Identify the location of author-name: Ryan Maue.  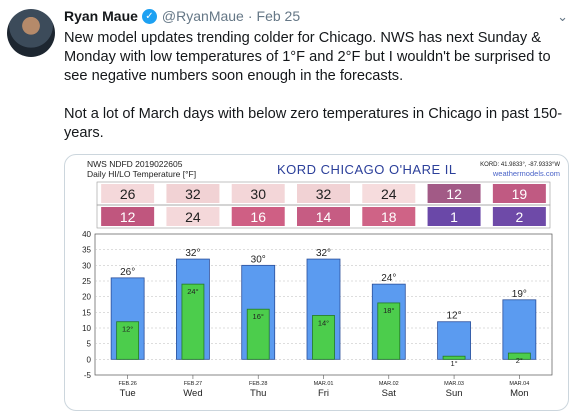
(101, 16).